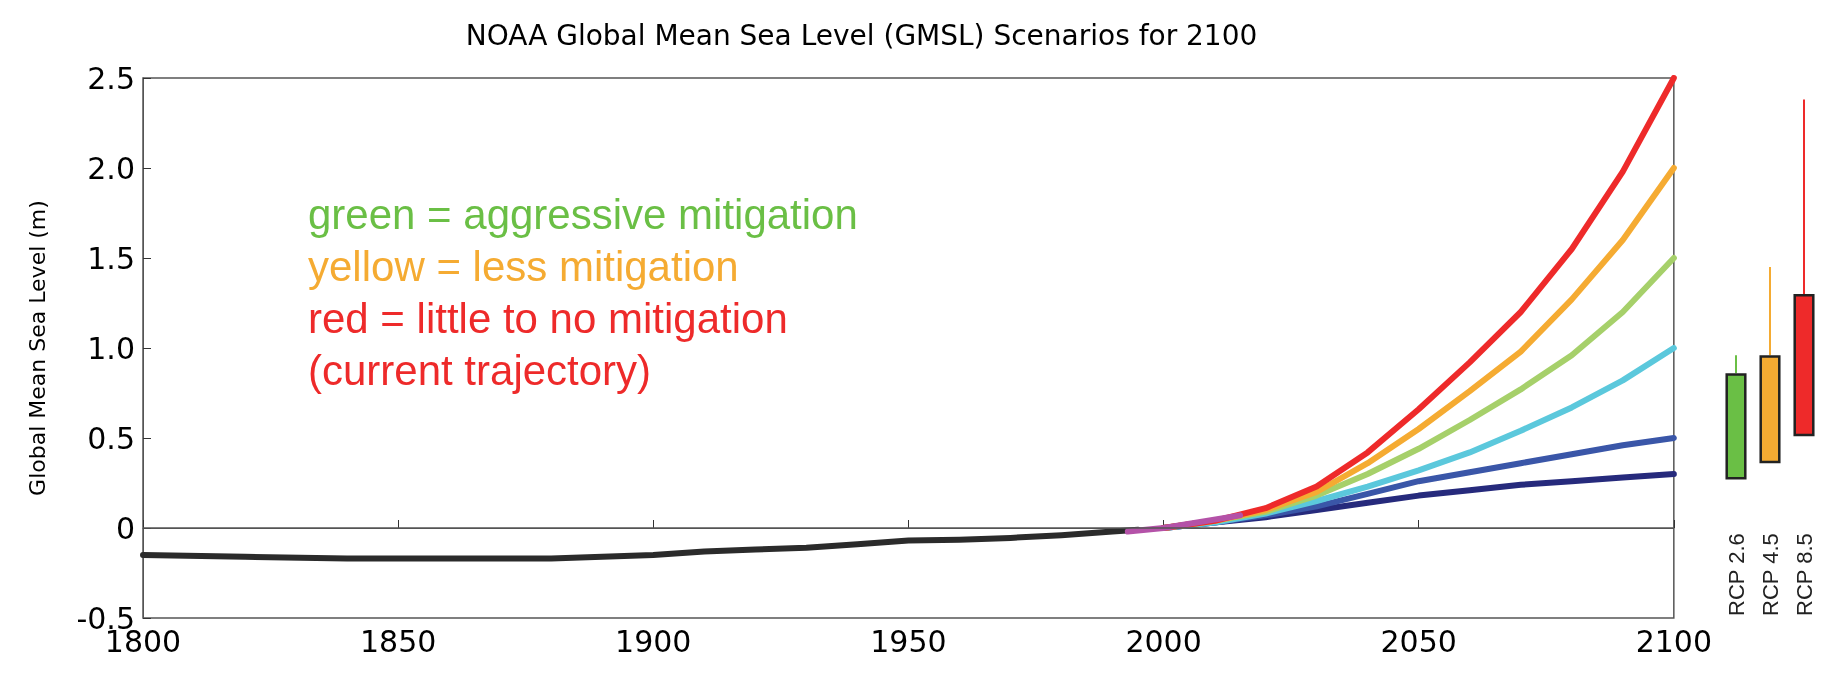 This screenshot has width=1833, height=676. Describe the element at coordinates (111, 168) in the screenshot. I see `y-tick-label: 2.0` at that location.